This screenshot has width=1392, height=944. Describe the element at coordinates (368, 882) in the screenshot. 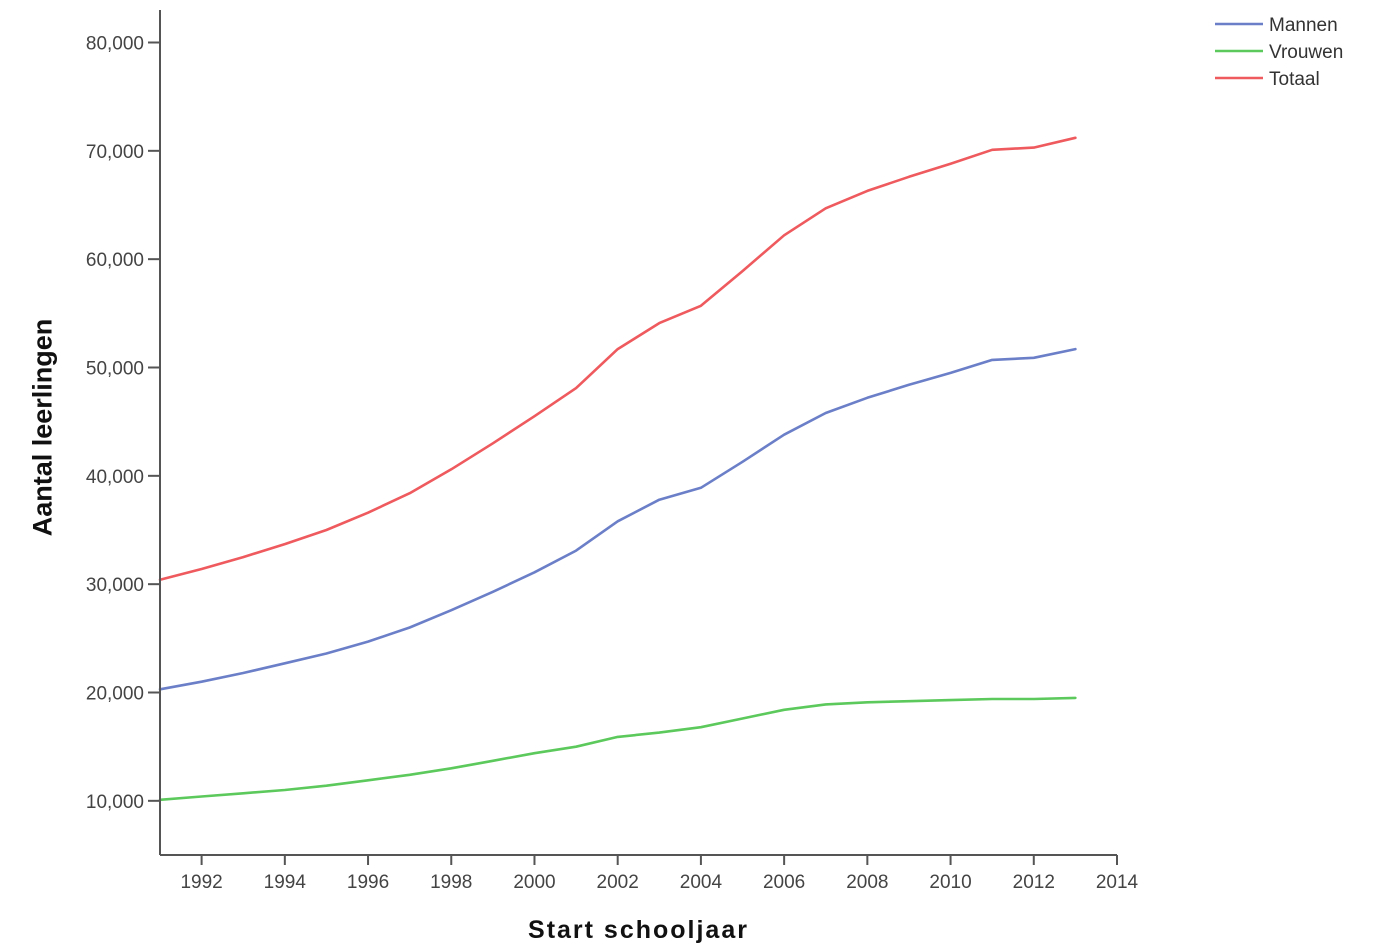

I see `x-tick-label: 1996` at that location.